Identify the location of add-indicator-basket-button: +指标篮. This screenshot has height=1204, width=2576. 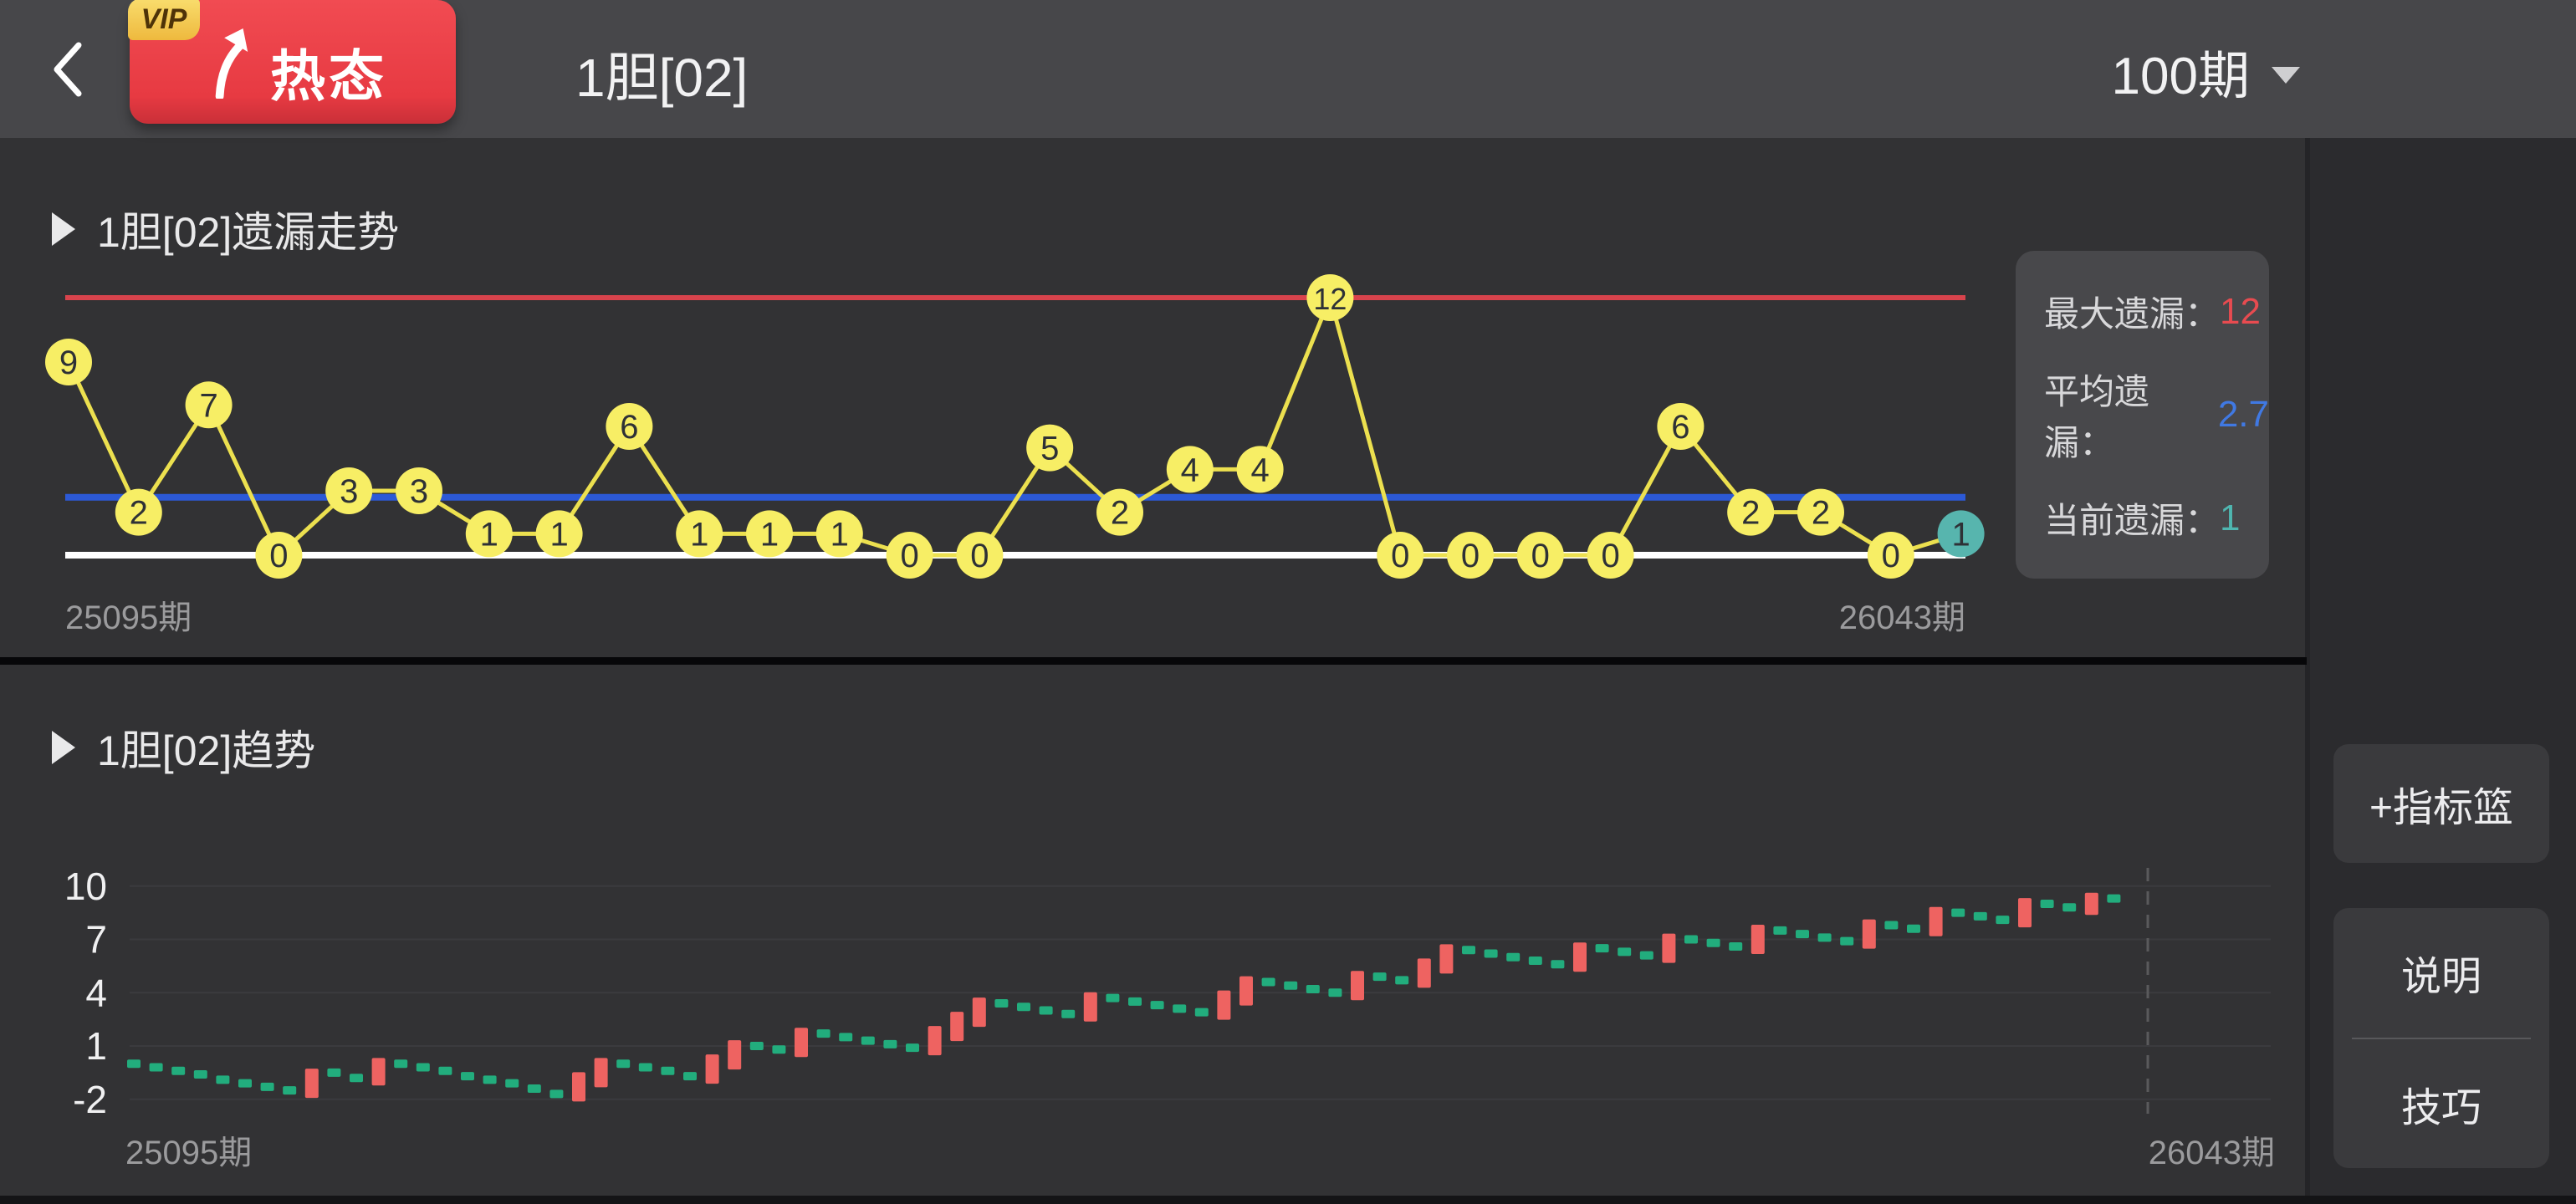
(2441, 803).